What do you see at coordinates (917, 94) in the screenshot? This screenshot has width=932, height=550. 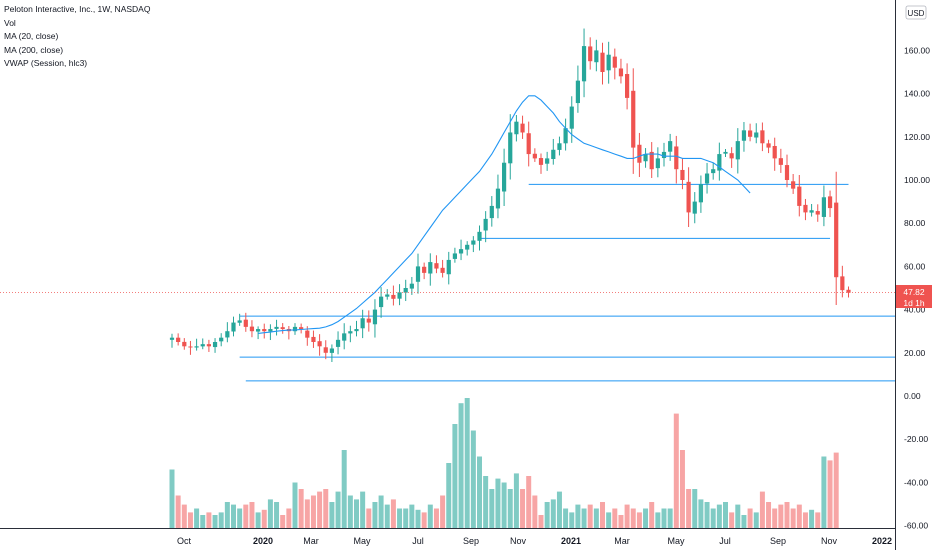 I see `price-tick-label: 140.00` at bounding box center [917, 94].